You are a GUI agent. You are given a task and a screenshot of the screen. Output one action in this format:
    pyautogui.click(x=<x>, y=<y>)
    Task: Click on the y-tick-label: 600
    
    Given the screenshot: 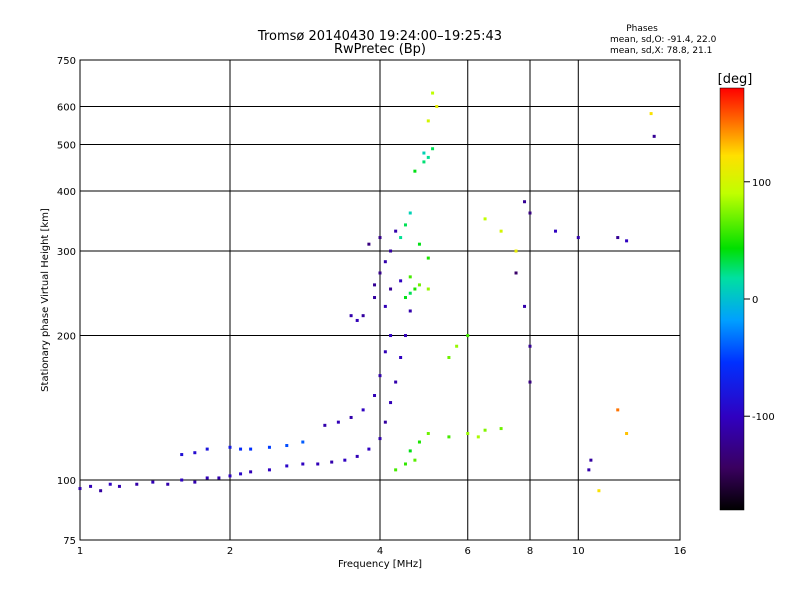 What is the action you would take?
    pyautogui.click(x=66, y=108)
    